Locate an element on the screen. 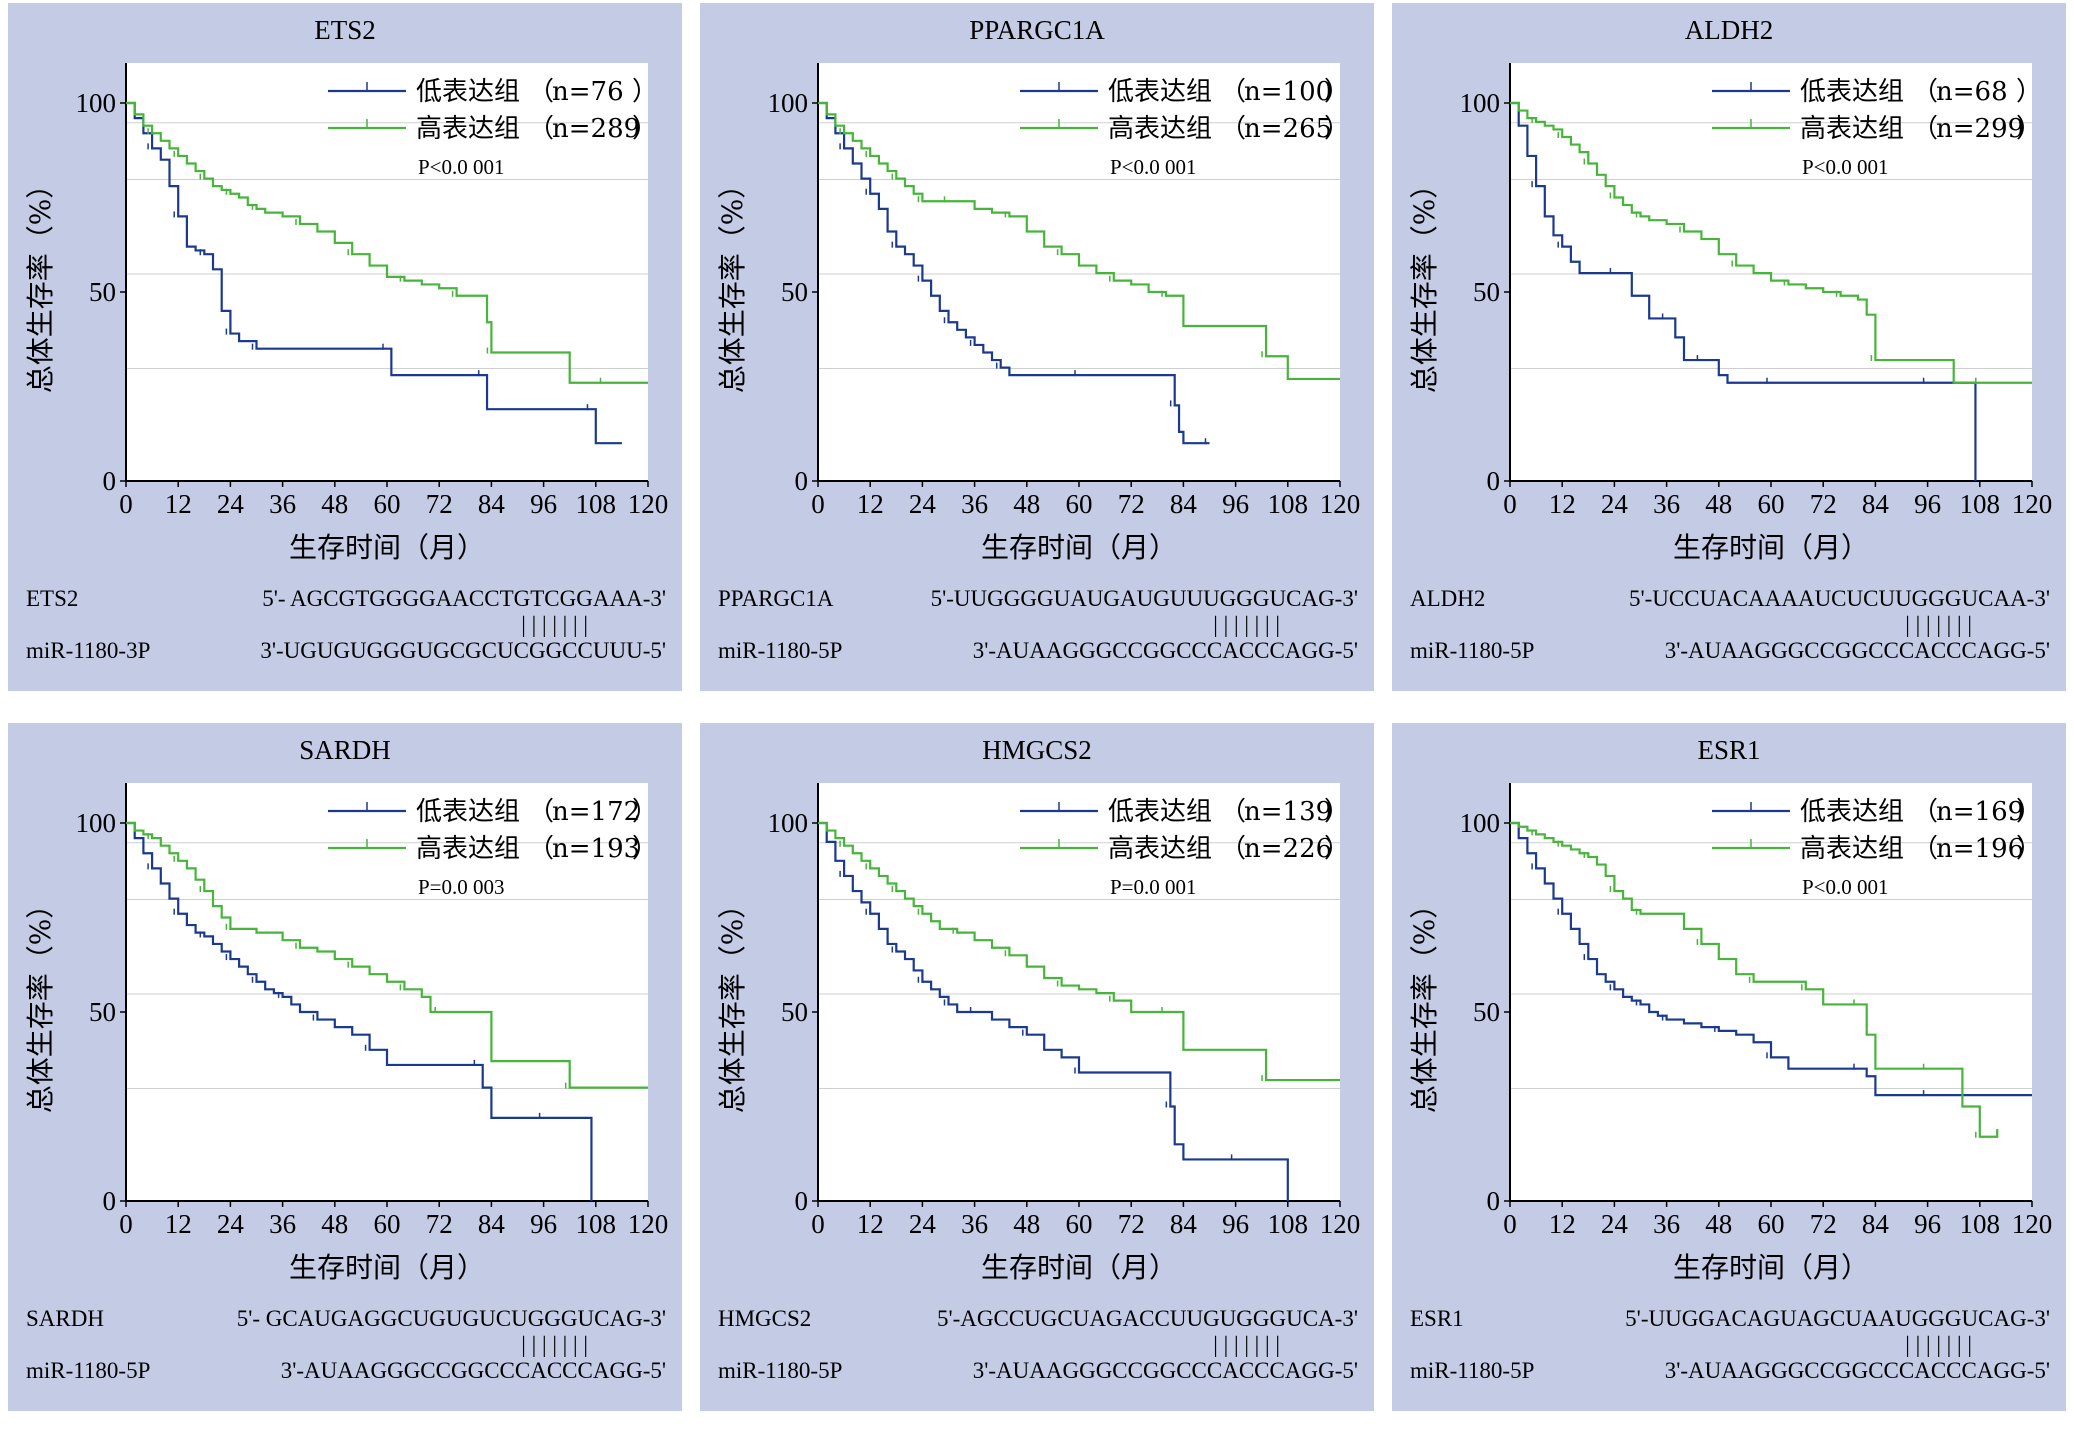 This screenshot has width=2074, height=1439. panel-title: ESR1 is located at coordinates (1728, 750).